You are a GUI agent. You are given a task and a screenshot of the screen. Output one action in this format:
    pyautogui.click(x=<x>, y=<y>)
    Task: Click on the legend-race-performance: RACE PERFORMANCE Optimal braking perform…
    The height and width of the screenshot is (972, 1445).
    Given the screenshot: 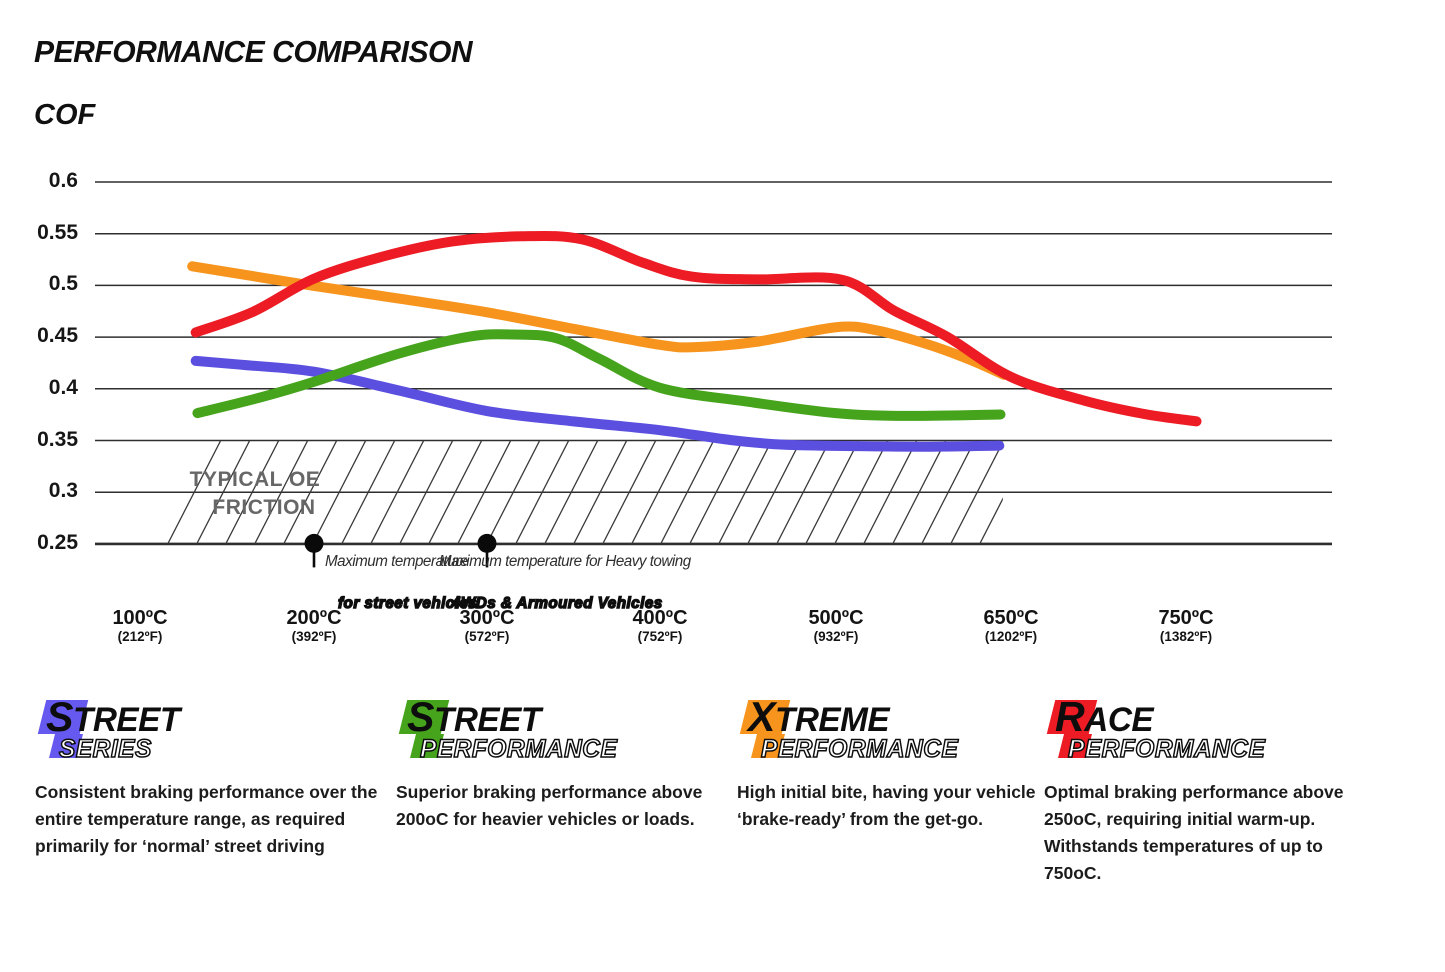 What is the action you would take?
    pyautogui.click(x=1211, y=790)
    